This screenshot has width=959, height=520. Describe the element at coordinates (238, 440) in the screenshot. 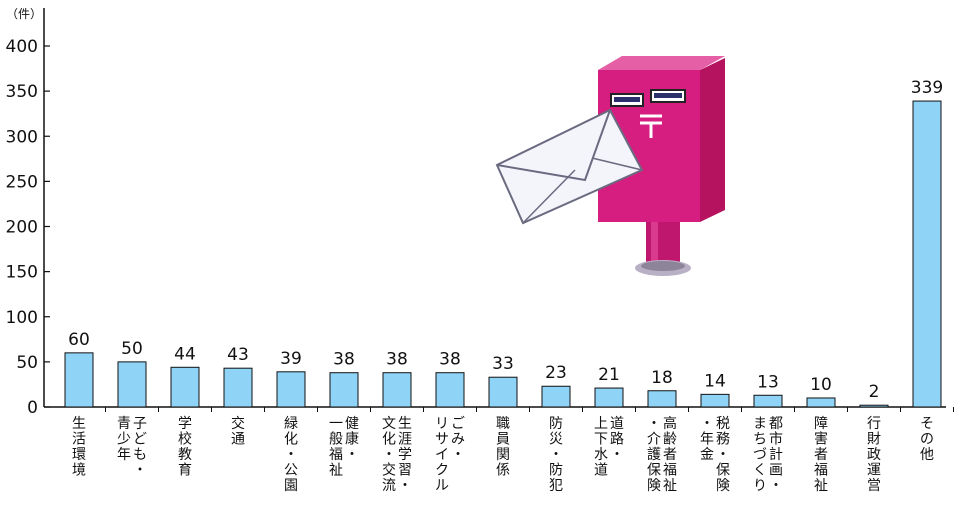

I see `category-label-char: 通` at that location.